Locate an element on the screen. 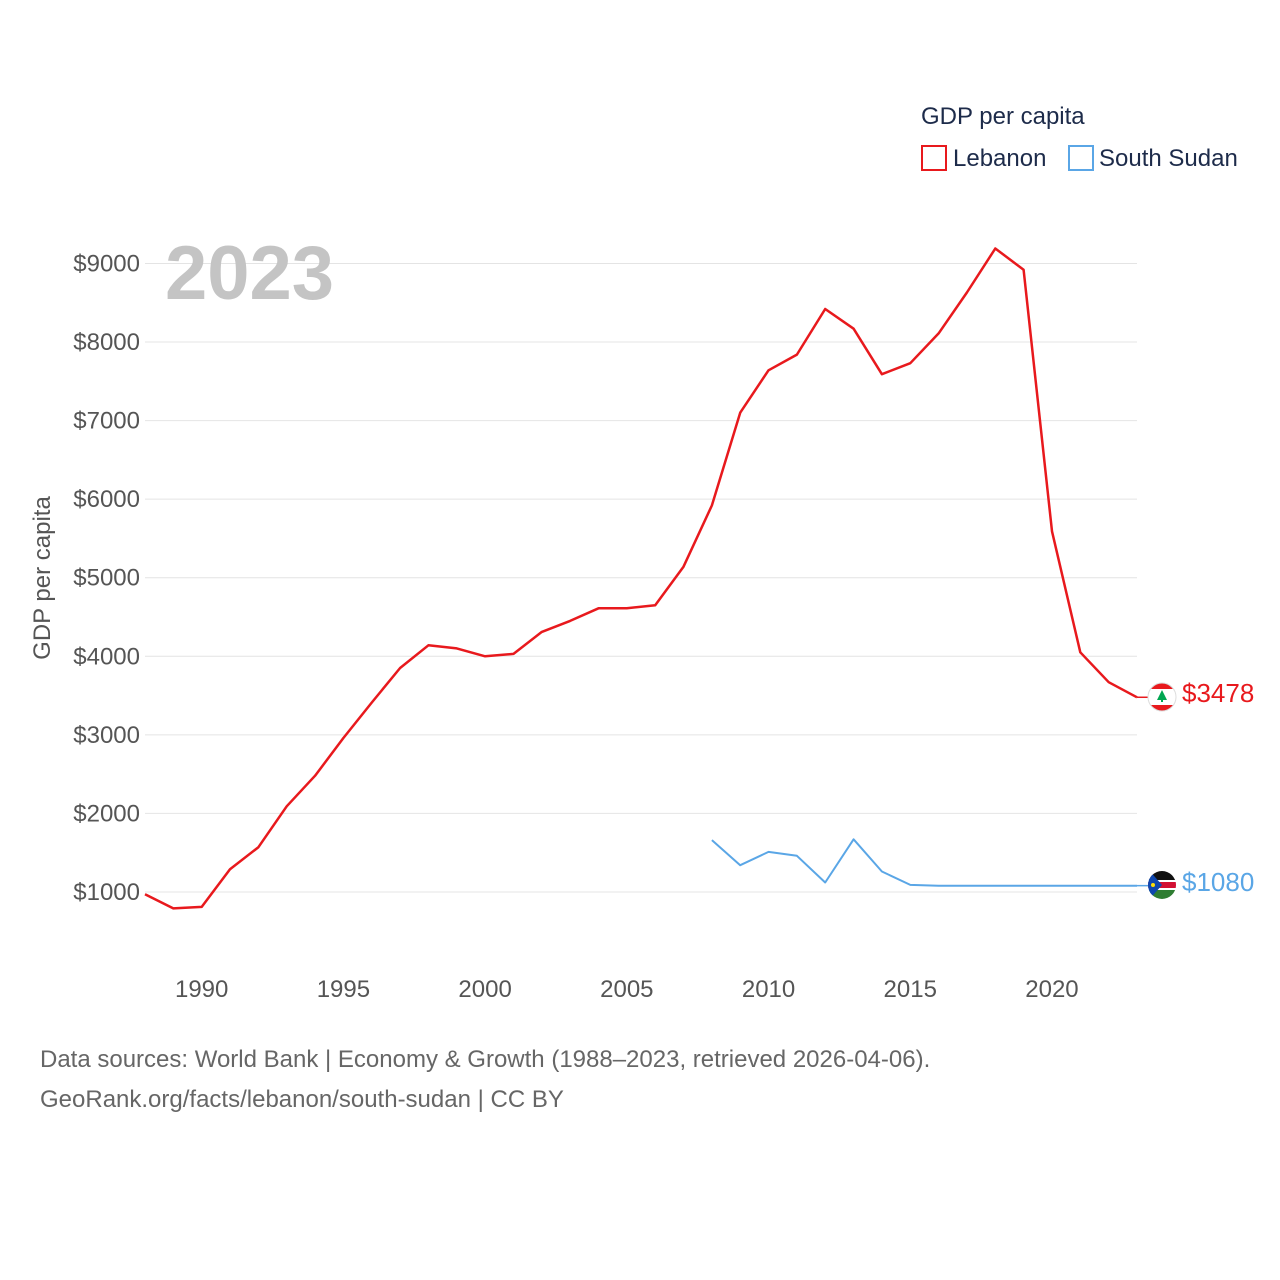  y-tick-label: $4000 is located at coordinates (106, 656).